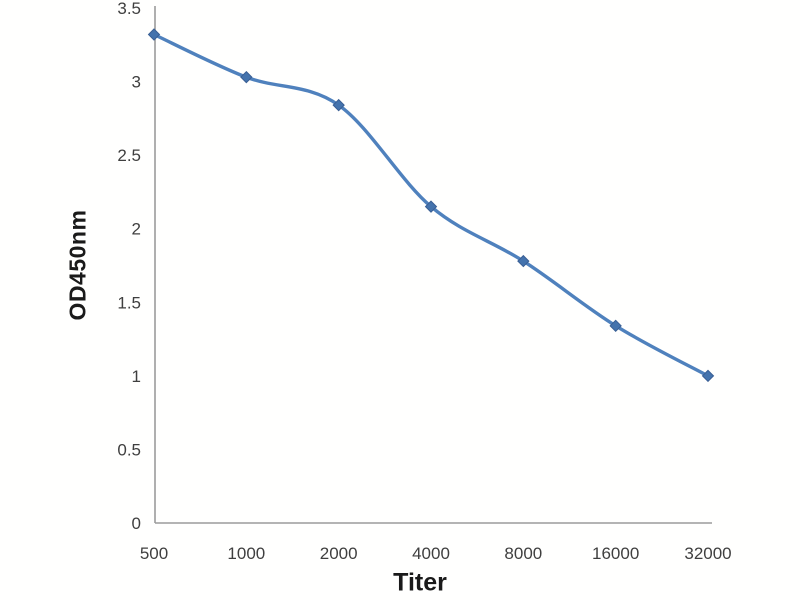  Describe the element at coordinates (136, 523) in the screenshot. I see `y-tick-label: 0` at that location.